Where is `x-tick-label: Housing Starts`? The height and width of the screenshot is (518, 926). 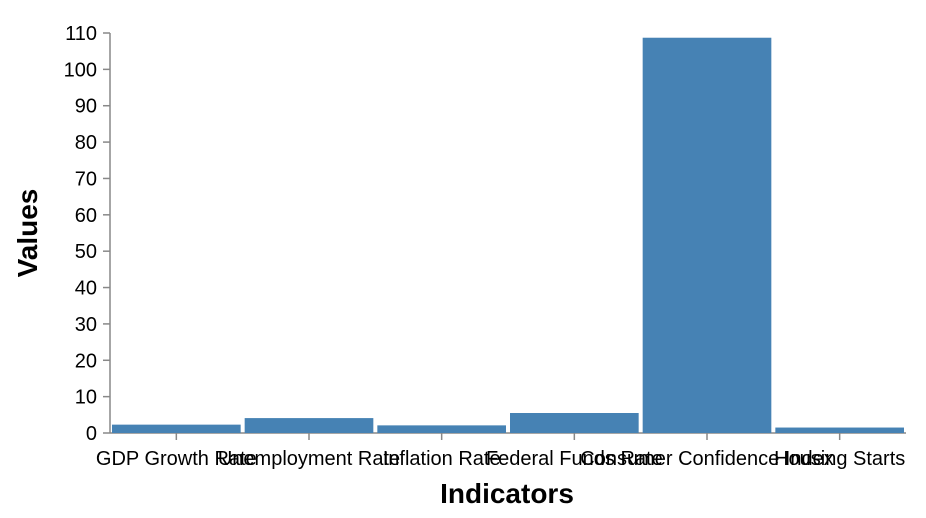 x-tick-label: Housing Starts is located at coordinates (839, 459).